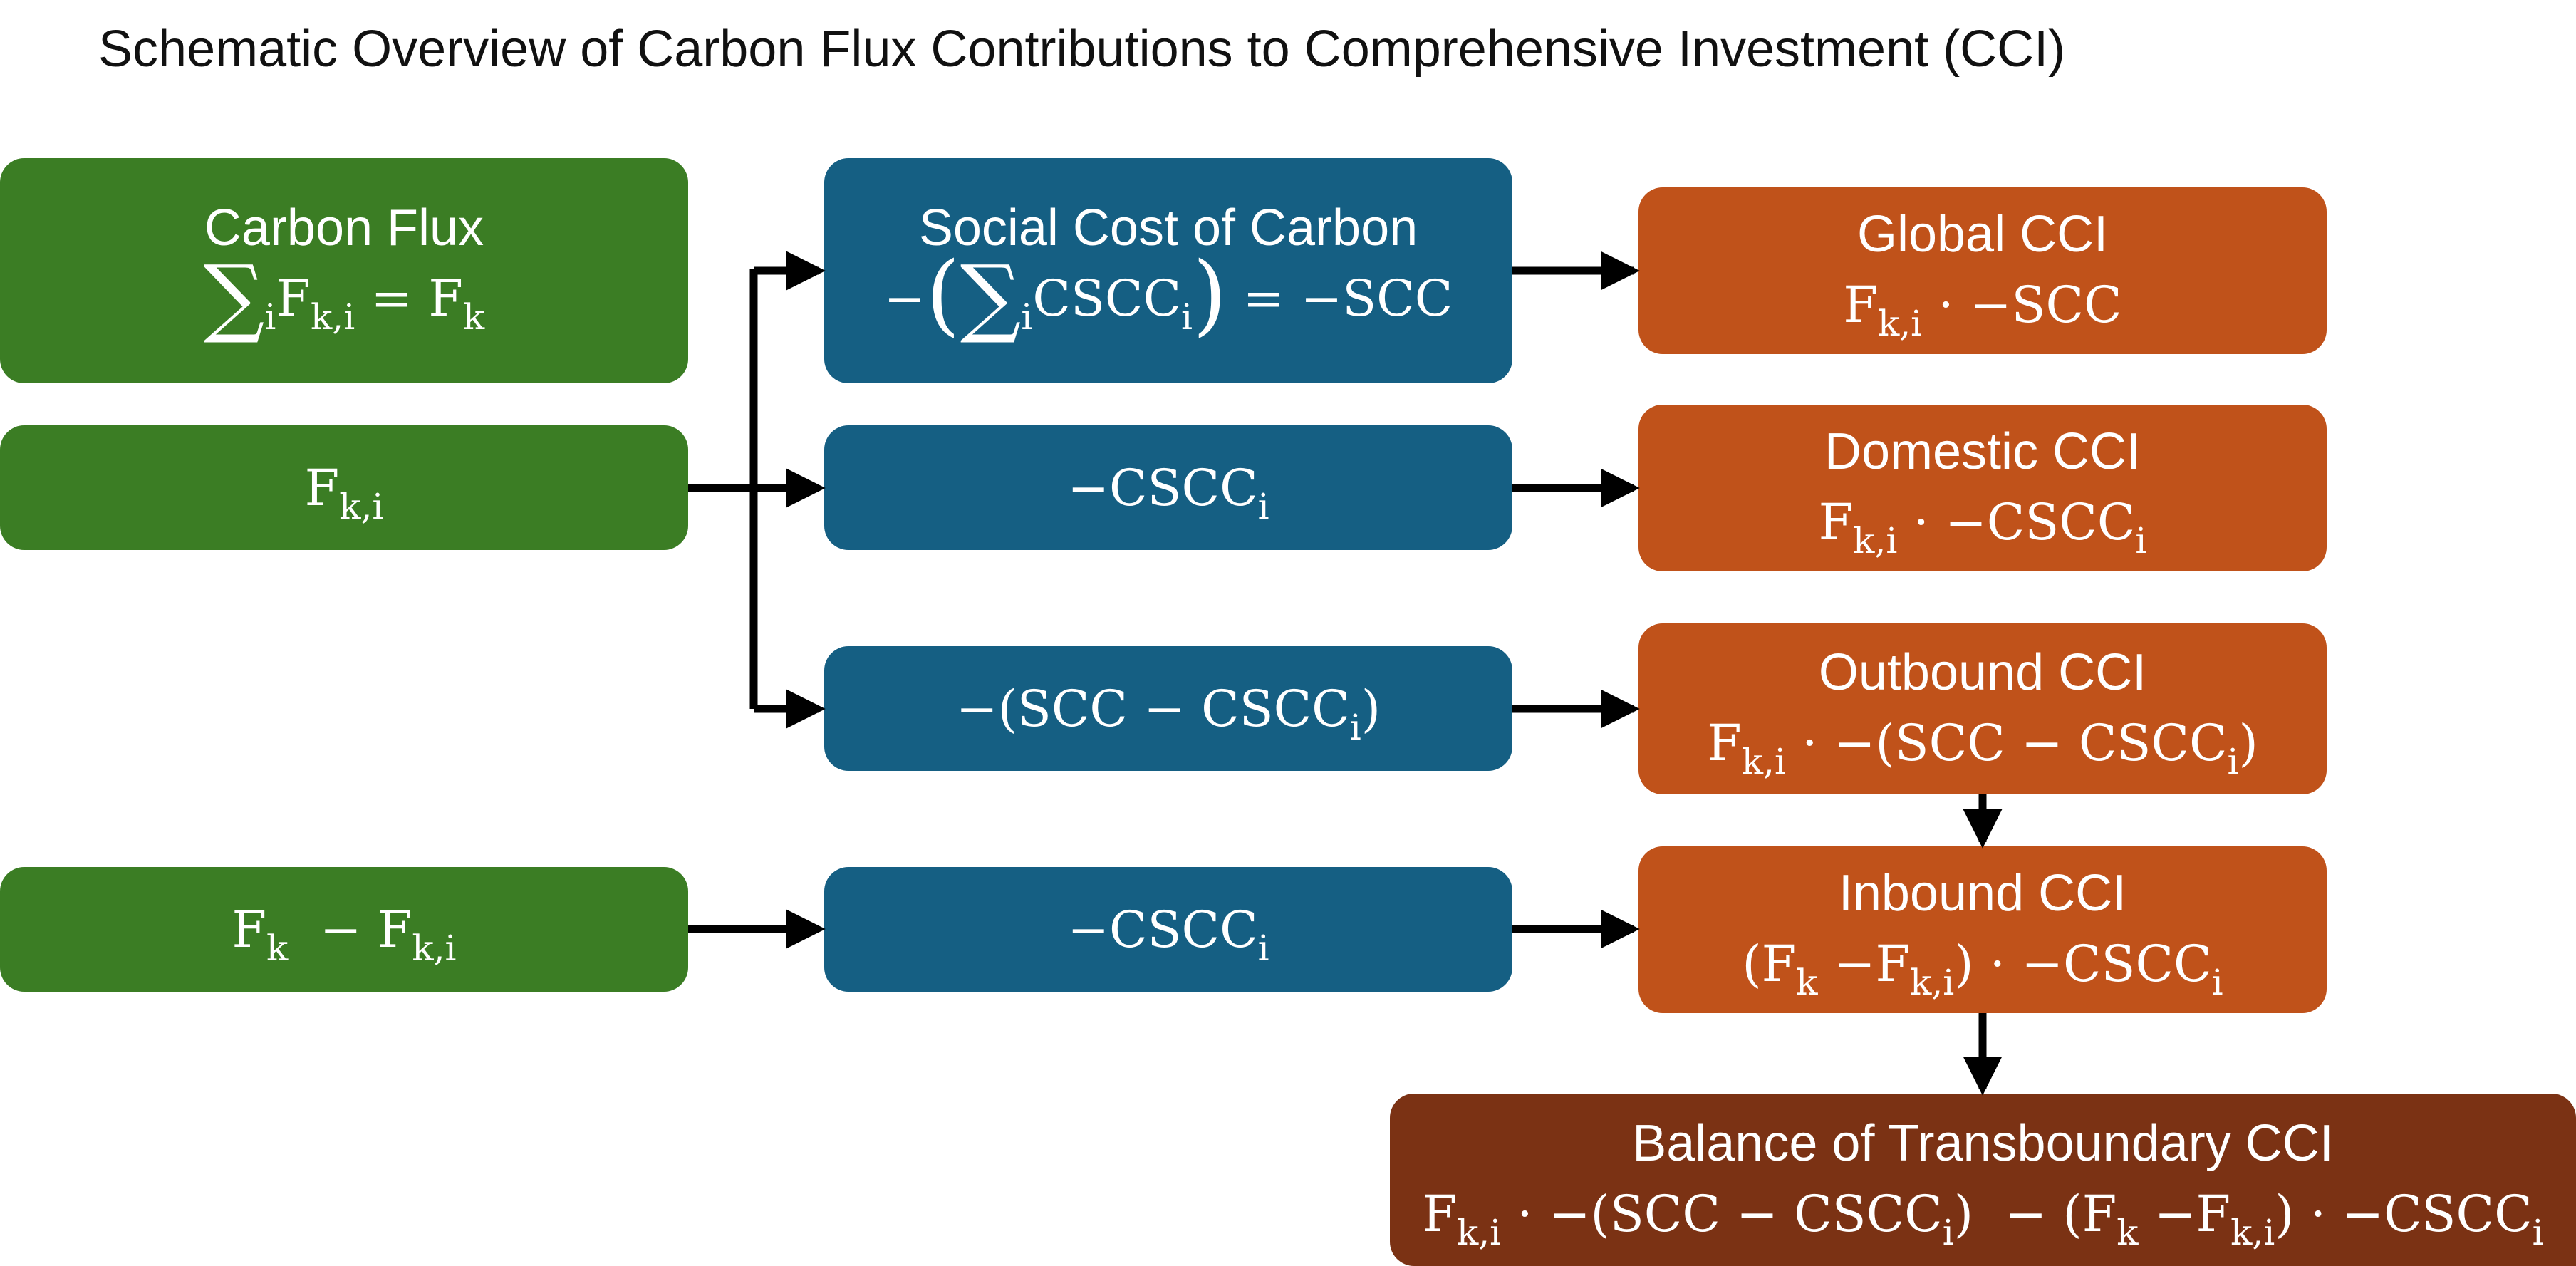  I want to click on carbon-flux-box: Carbon Flux ∑iFk,i = Fk, so click(344, 270).